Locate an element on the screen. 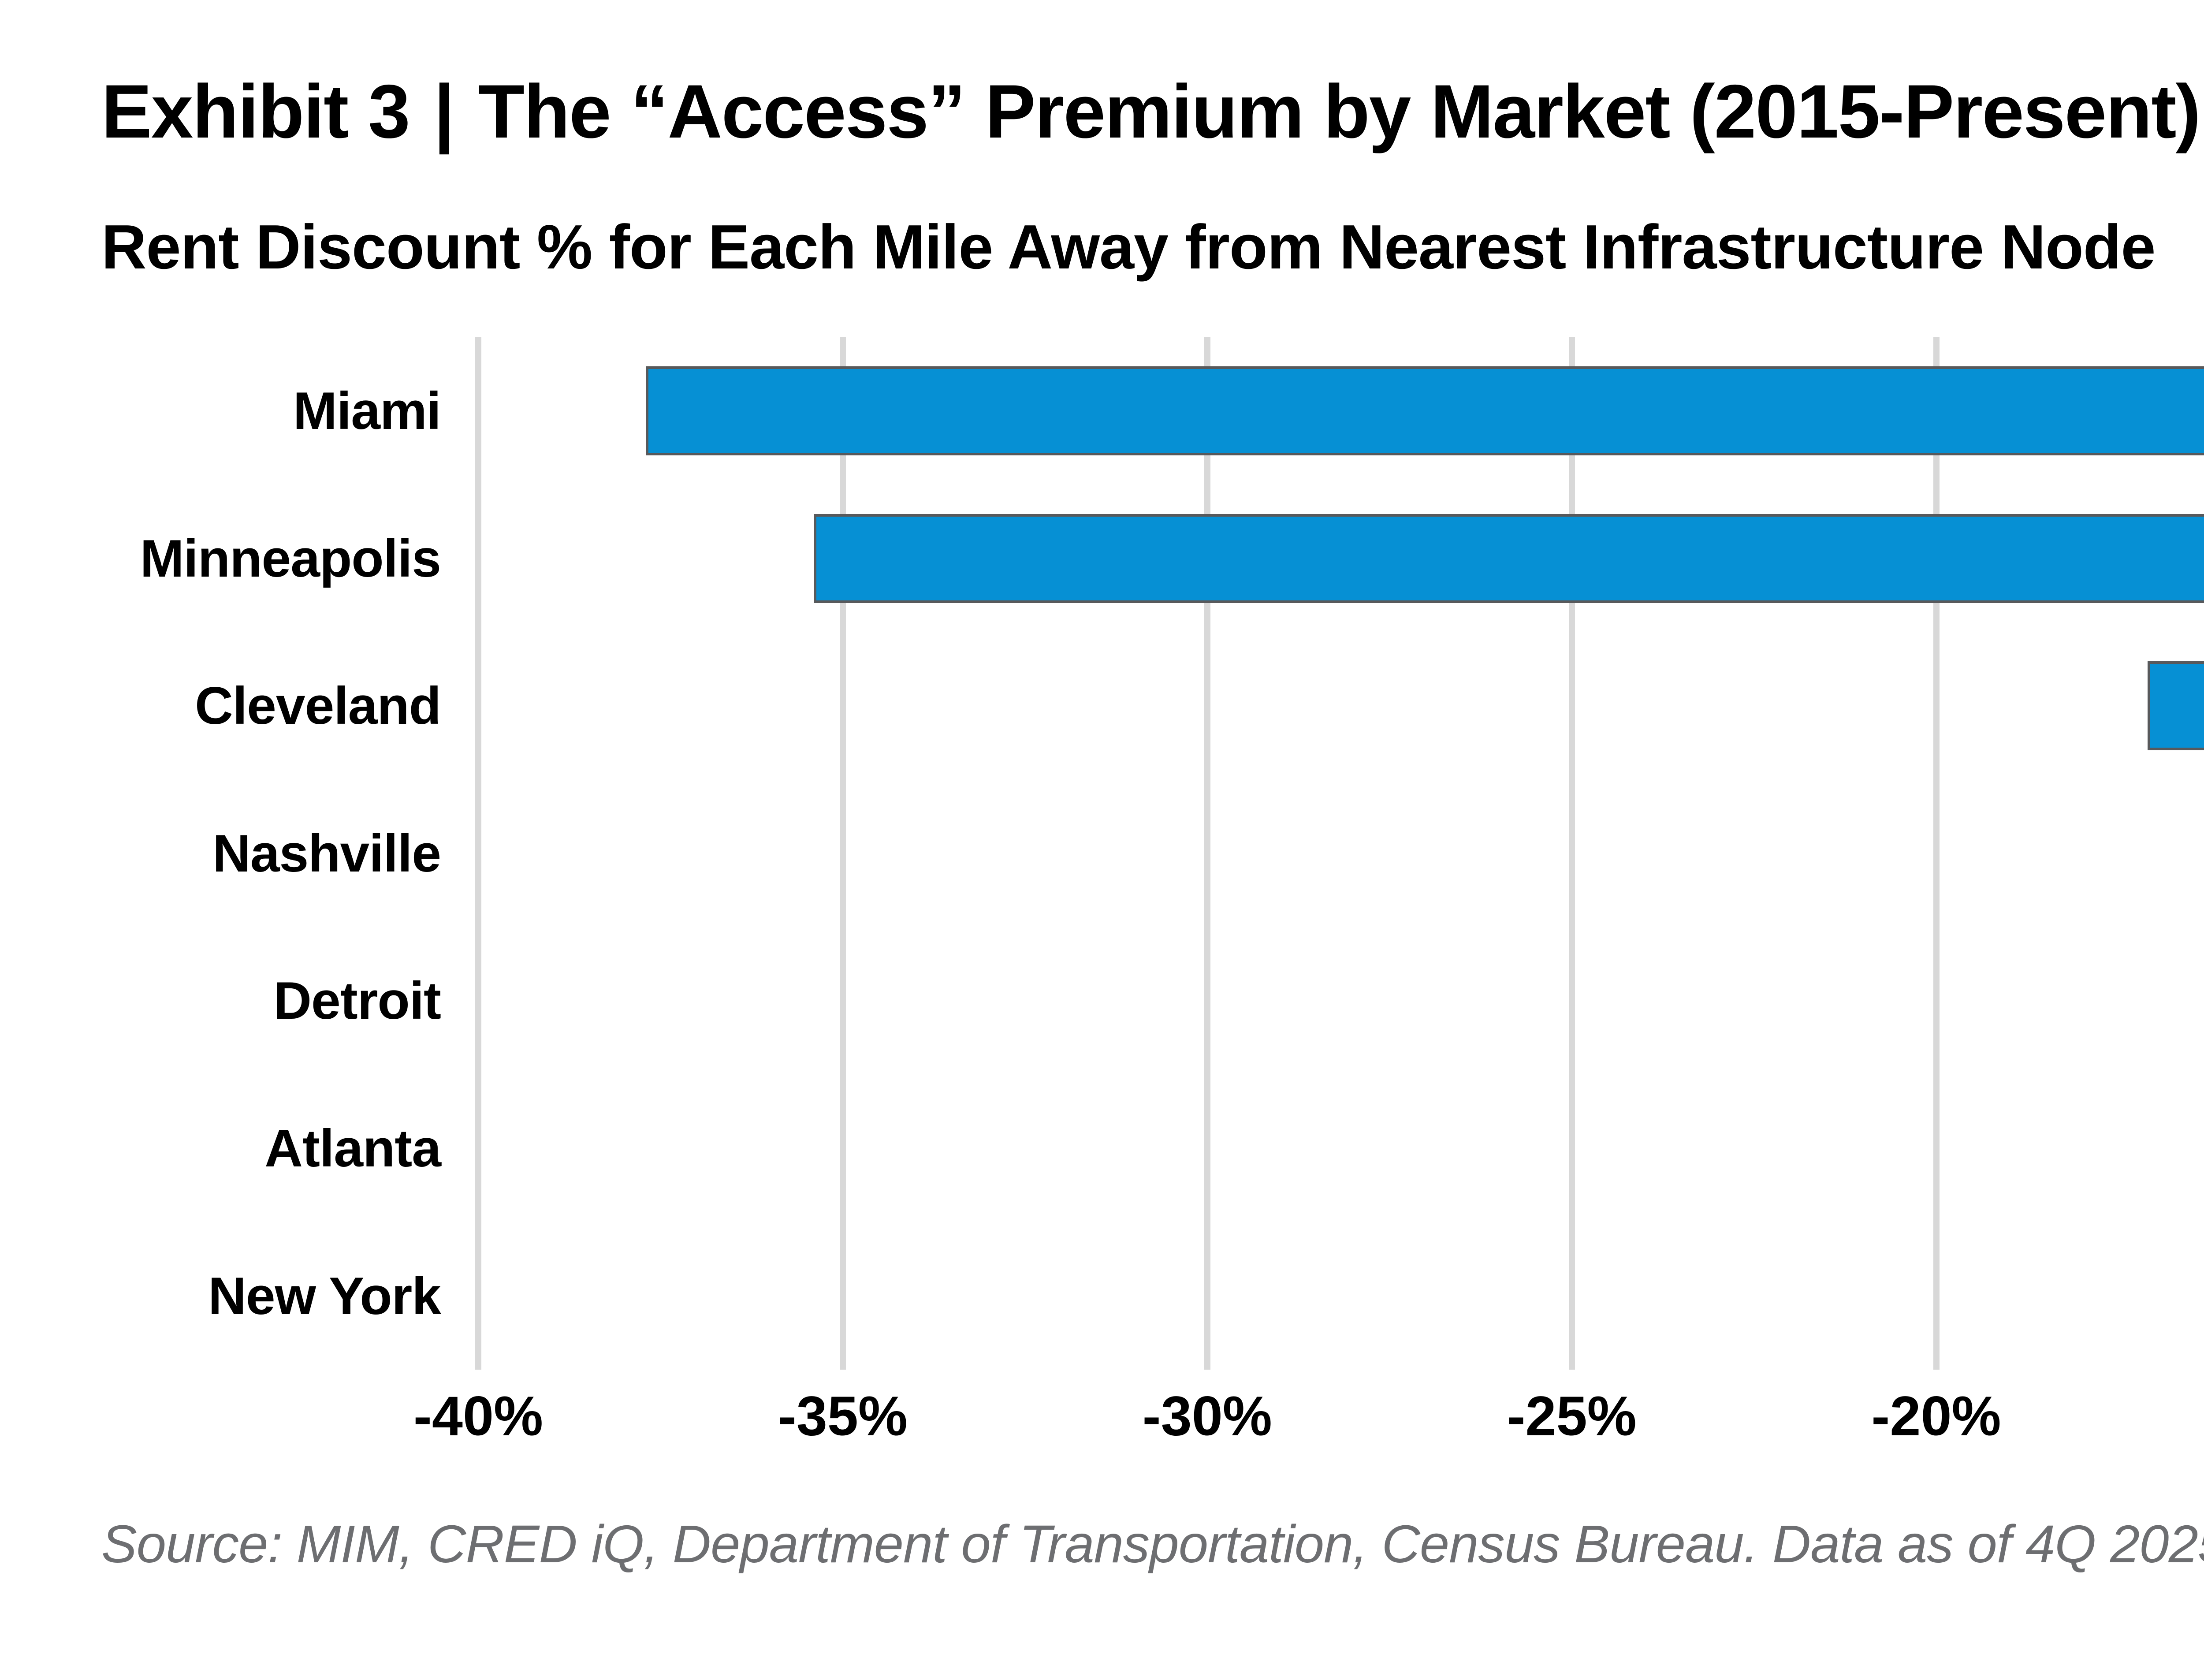  x-tick-label: -20% is located at coordinates (1936, 1416).